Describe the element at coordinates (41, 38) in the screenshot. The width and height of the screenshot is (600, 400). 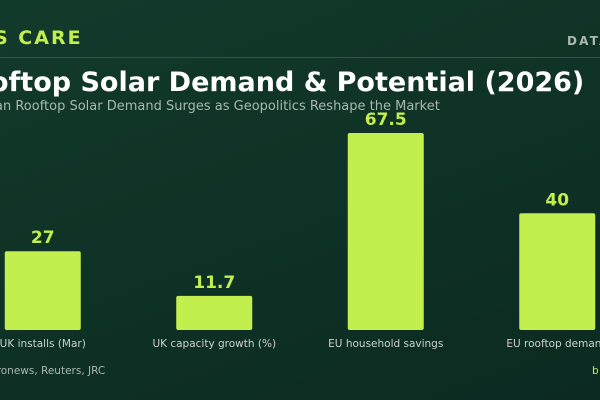
I see `brand-name: S CARE` at that location.